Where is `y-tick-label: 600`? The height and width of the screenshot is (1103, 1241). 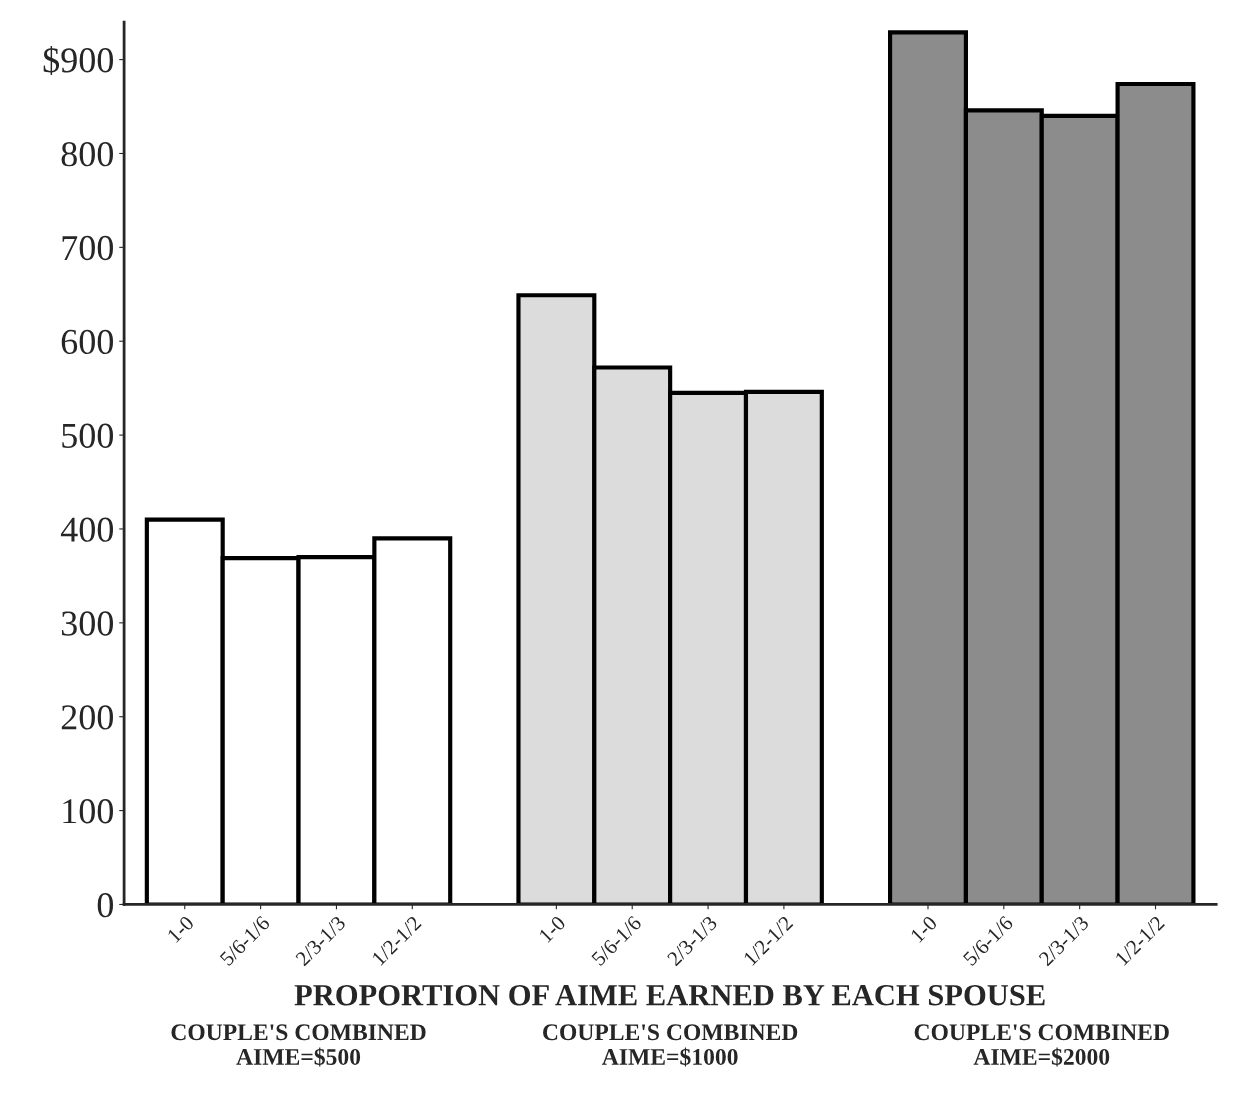 y-tick-label: 600 is located at coordinates (87, 342).